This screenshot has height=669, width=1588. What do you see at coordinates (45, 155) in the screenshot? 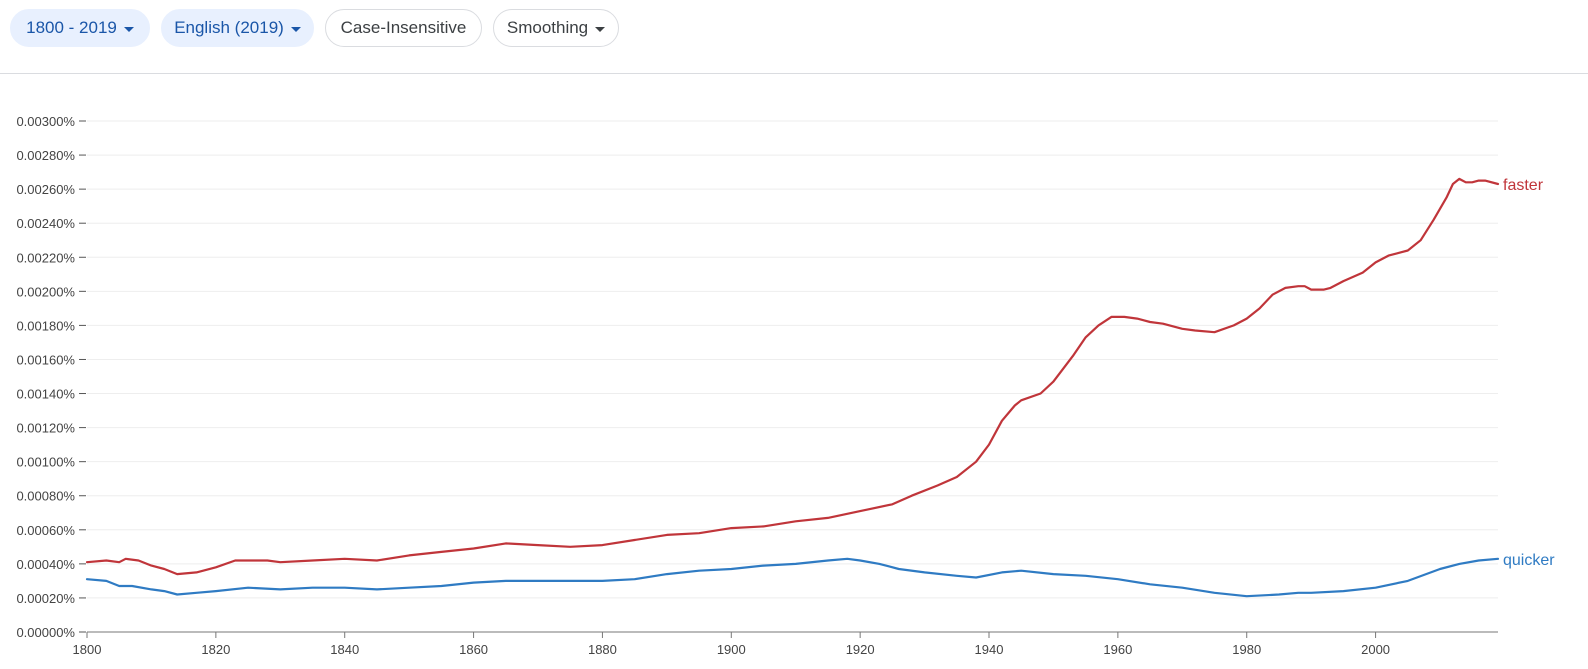
I see `y-tick-label: 0.00280%` at bounding box center [45, 155].